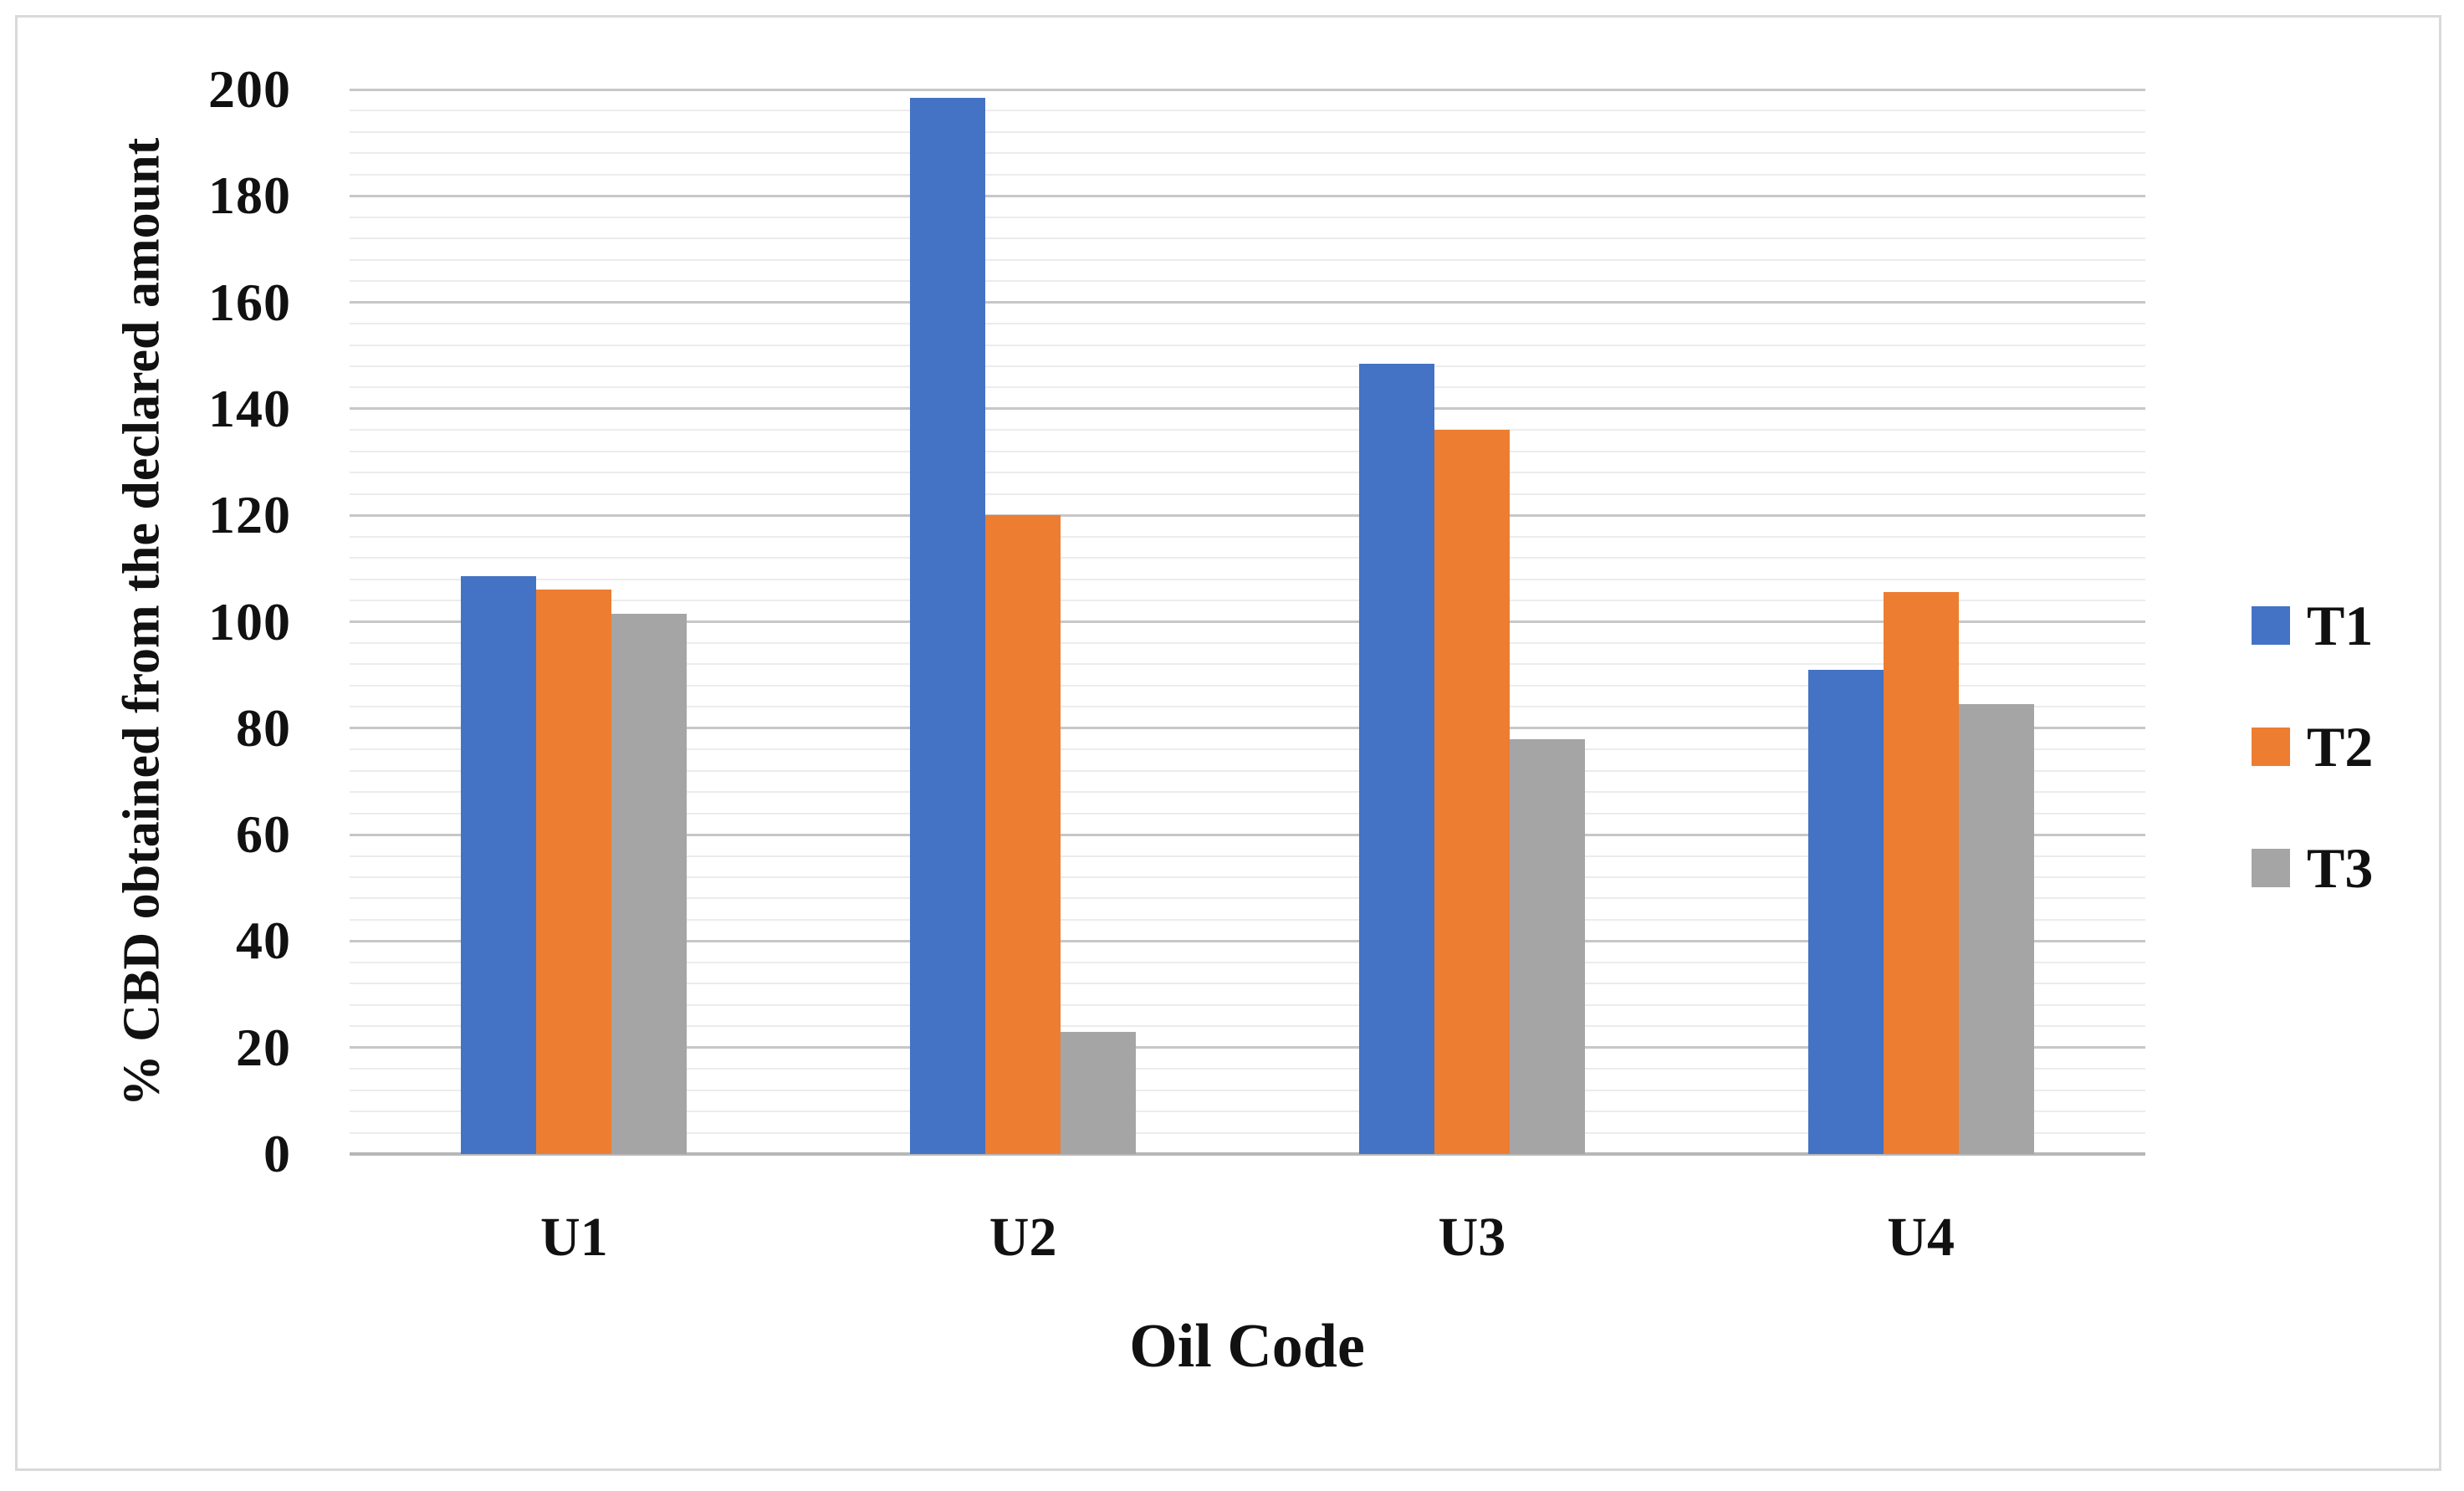 This screenshot has width=2464, height=1491. Describe the element at coordinates (2340, 625) in the screenshot. I see `legend-label-t1: T1` at that location.